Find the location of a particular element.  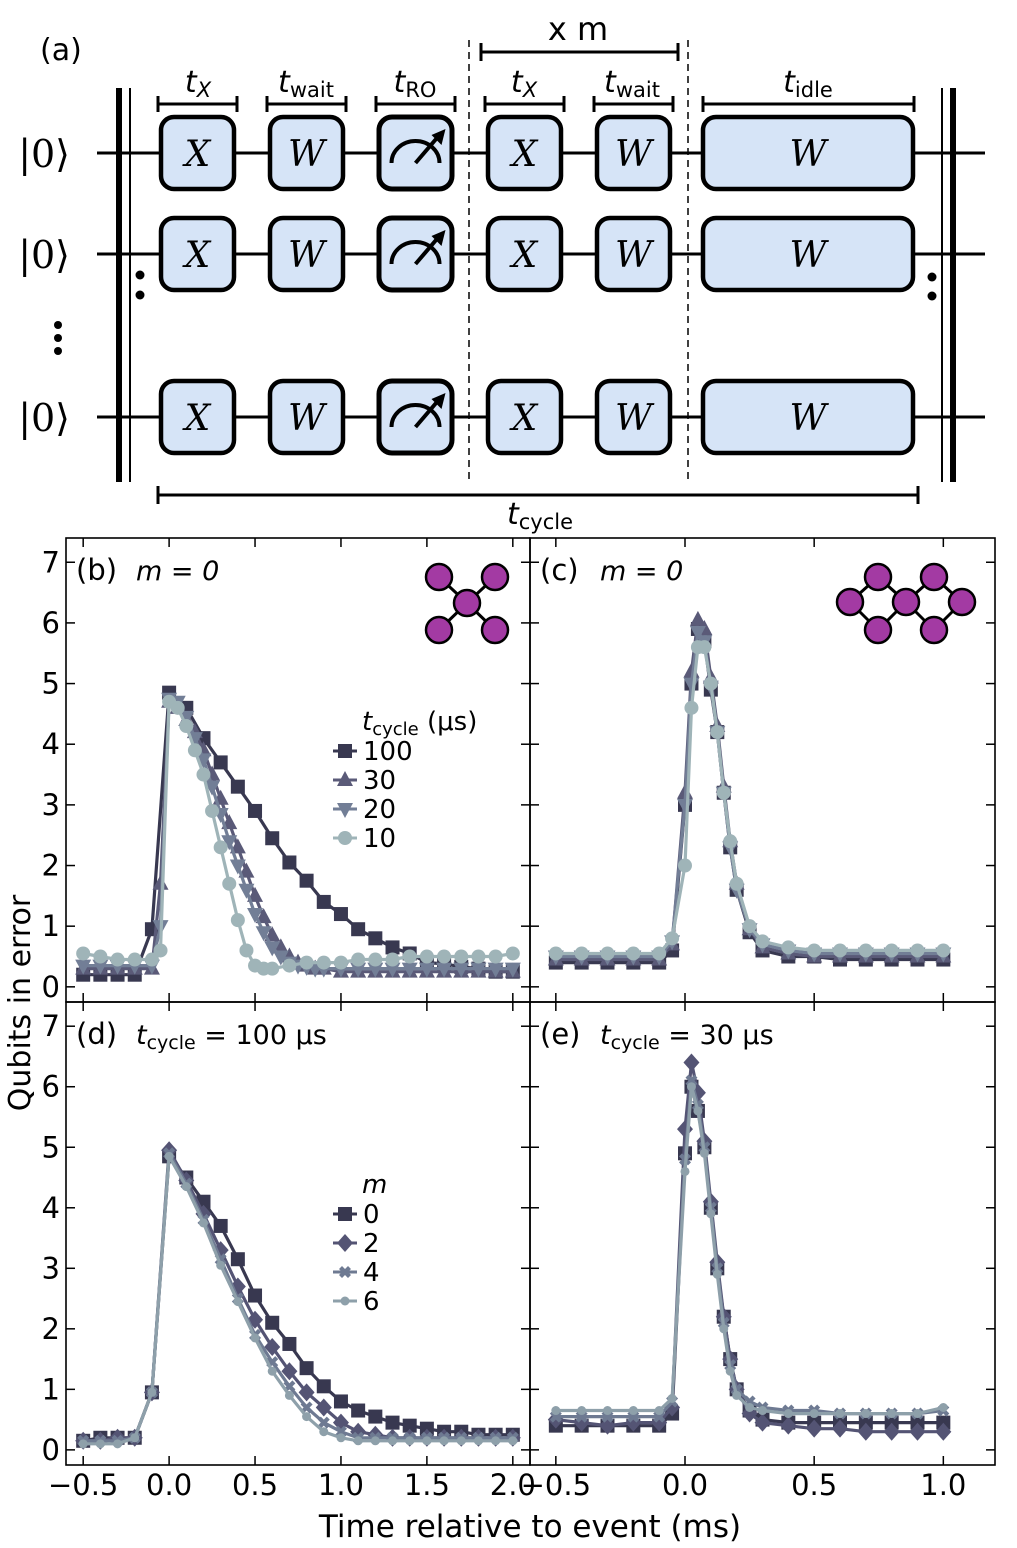

legend-entry: 100 is located at coordinates (373, 752).